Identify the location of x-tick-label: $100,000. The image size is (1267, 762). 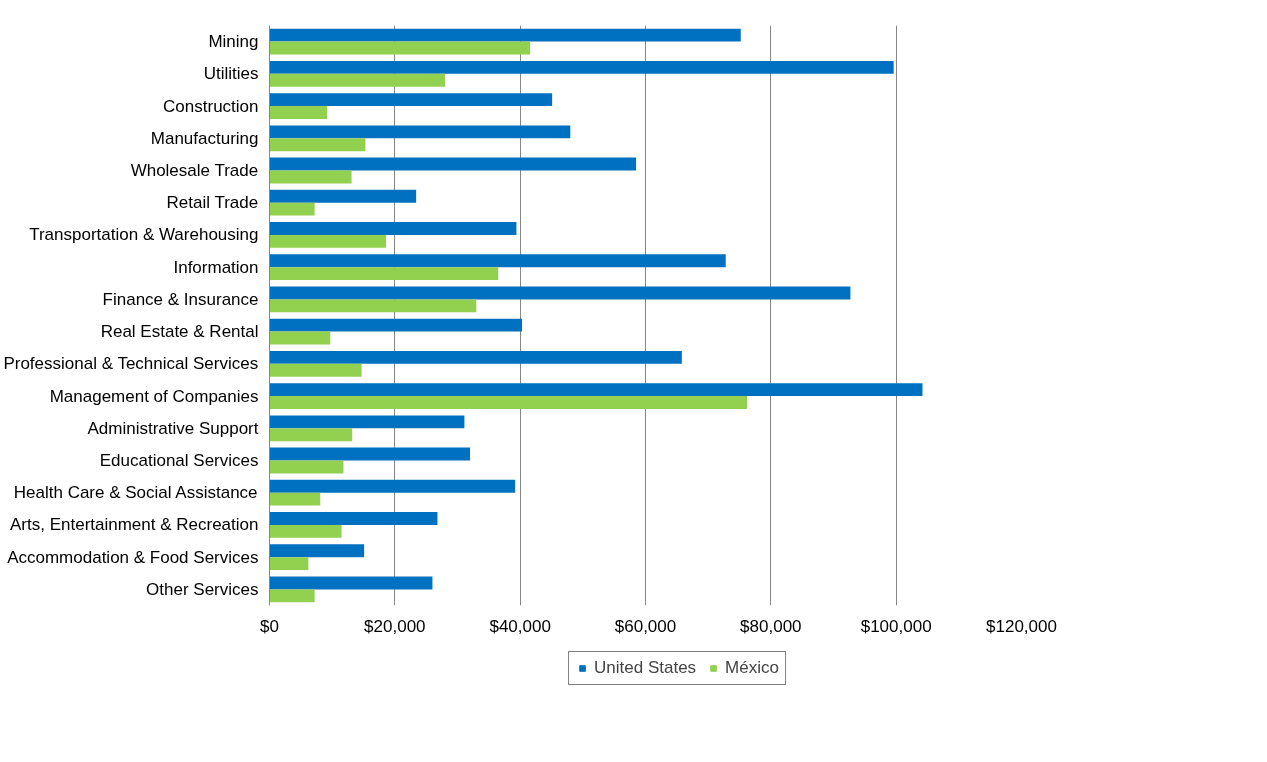
(896, 626).